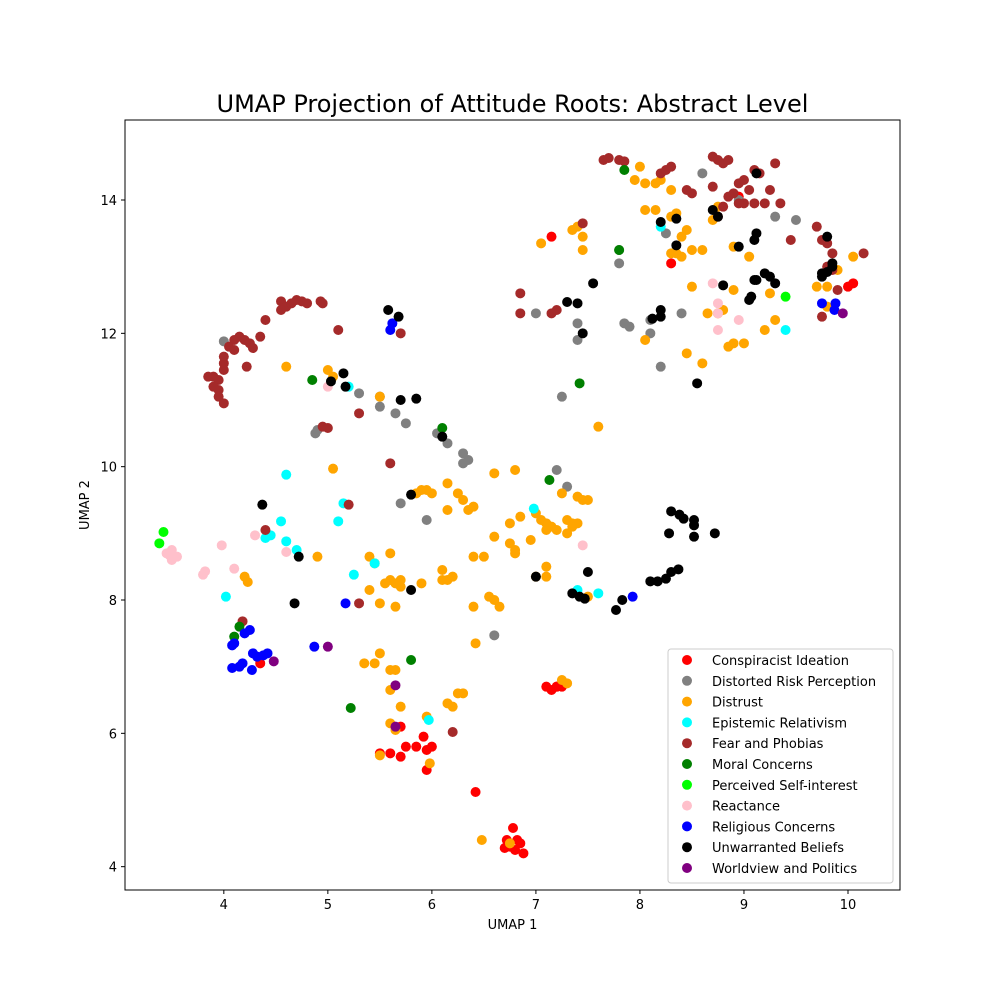  Describe the element at coordinates (640, 905) in the screenshot. I see `x-tick-label: 8` at that location.